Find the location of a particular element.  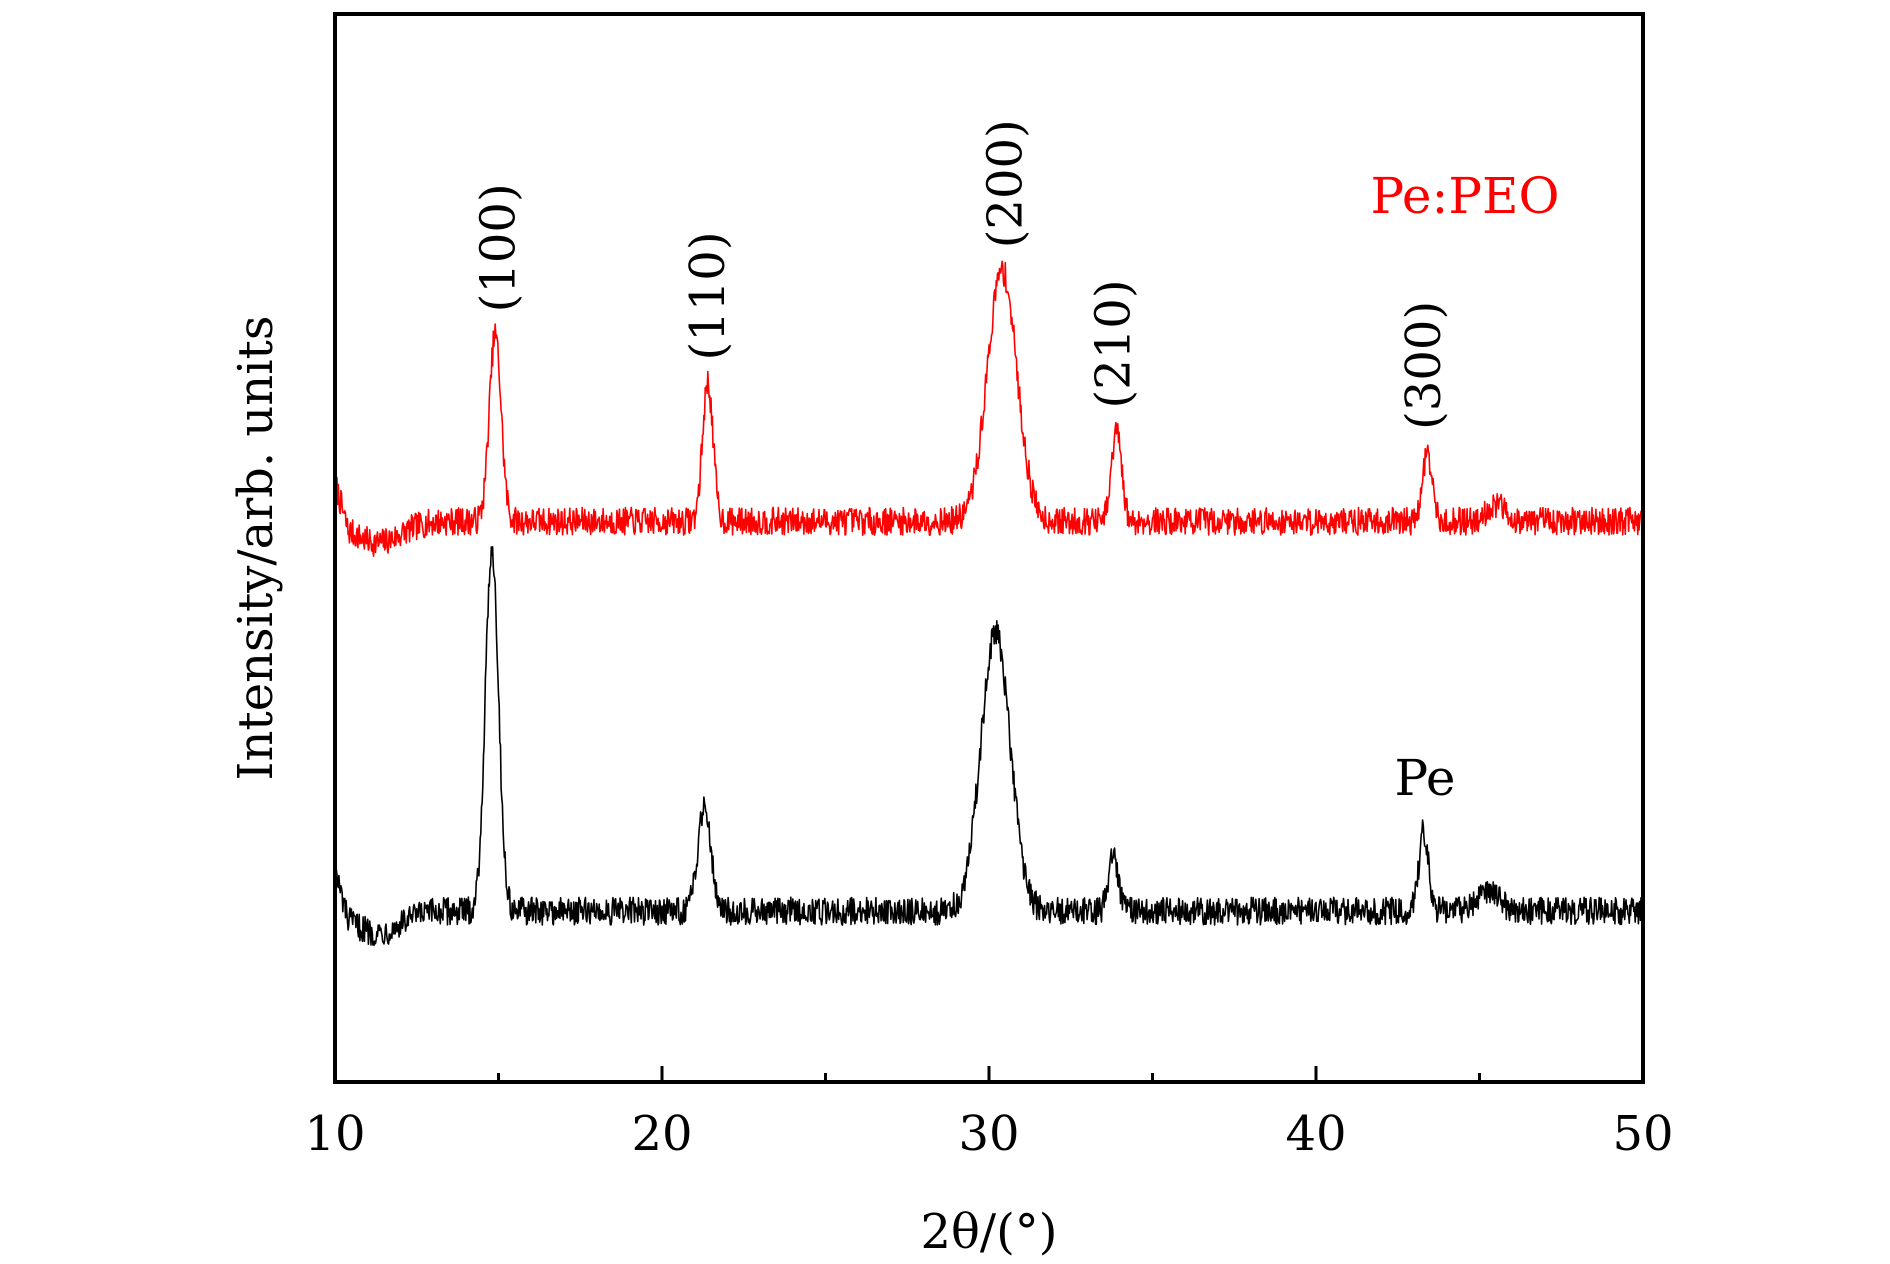

series-label-pe-peo: Pe:PEO is located at coordinates (1465, 196).